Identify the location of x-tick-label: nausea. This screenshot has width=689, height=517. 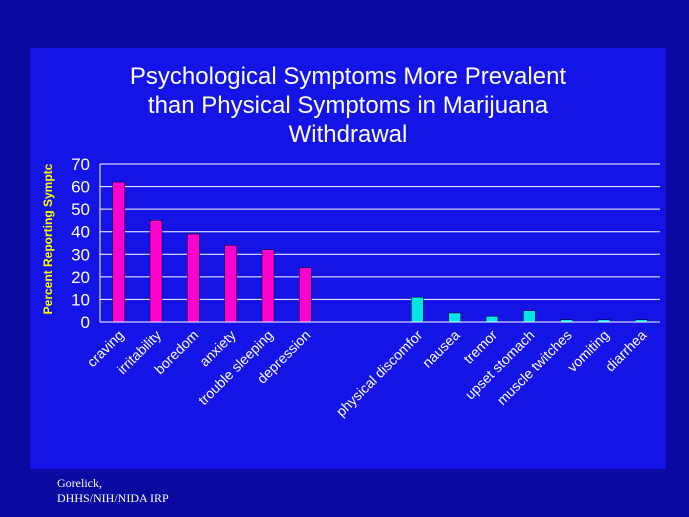
(441, 349).